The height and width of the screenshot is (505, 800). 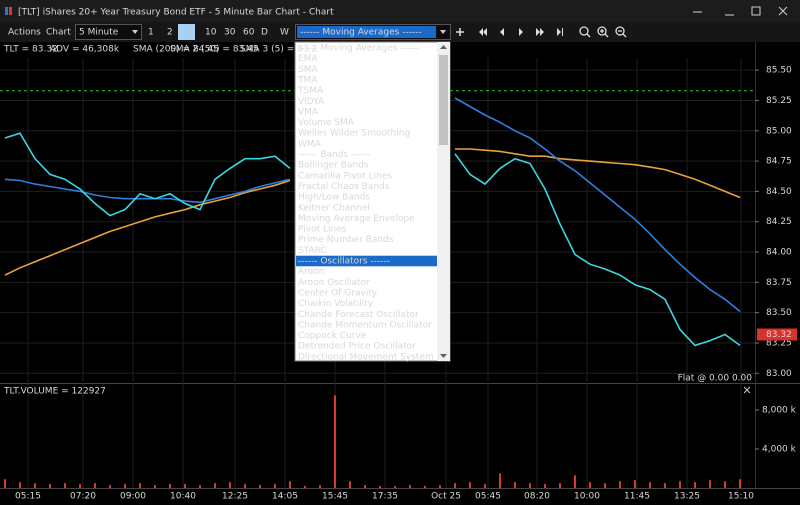 What do you see at coordinates (336, 304) in the screenshot?
I see `dropdown-item: Chaikin Volatility` at bounding box center [336, 304].